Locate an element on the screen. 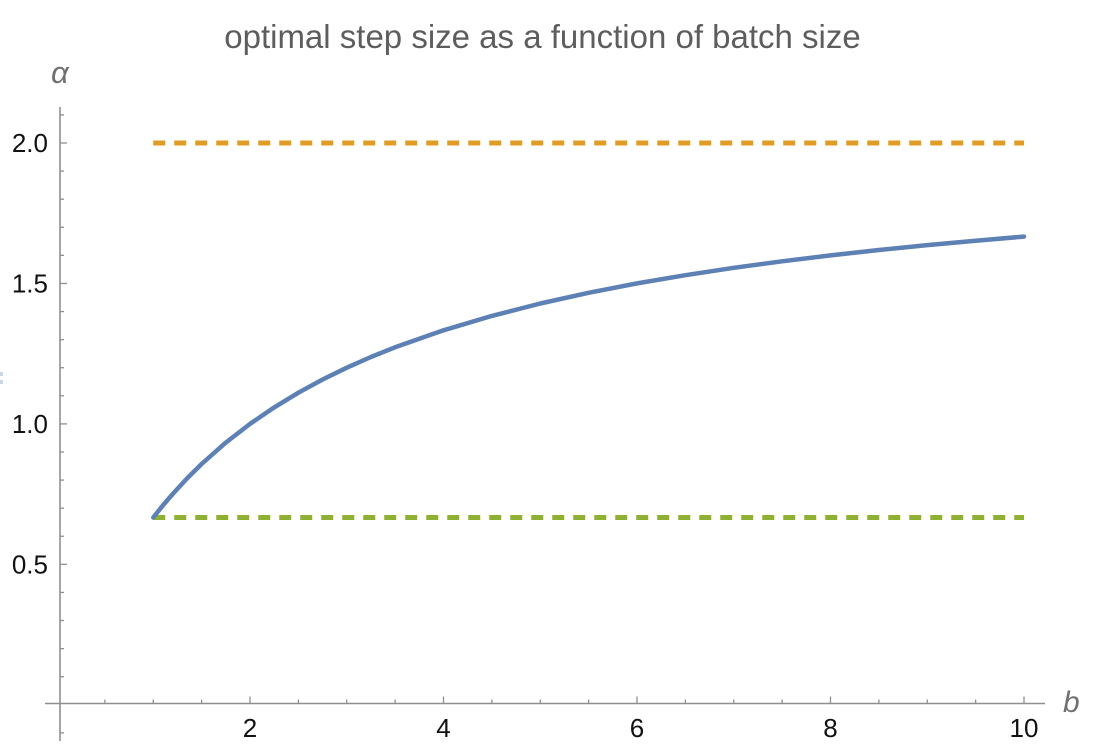 The width and height of the screenshot is (1117, 754). y-tick-label: 1.0 is located at coordinates (30, 424).